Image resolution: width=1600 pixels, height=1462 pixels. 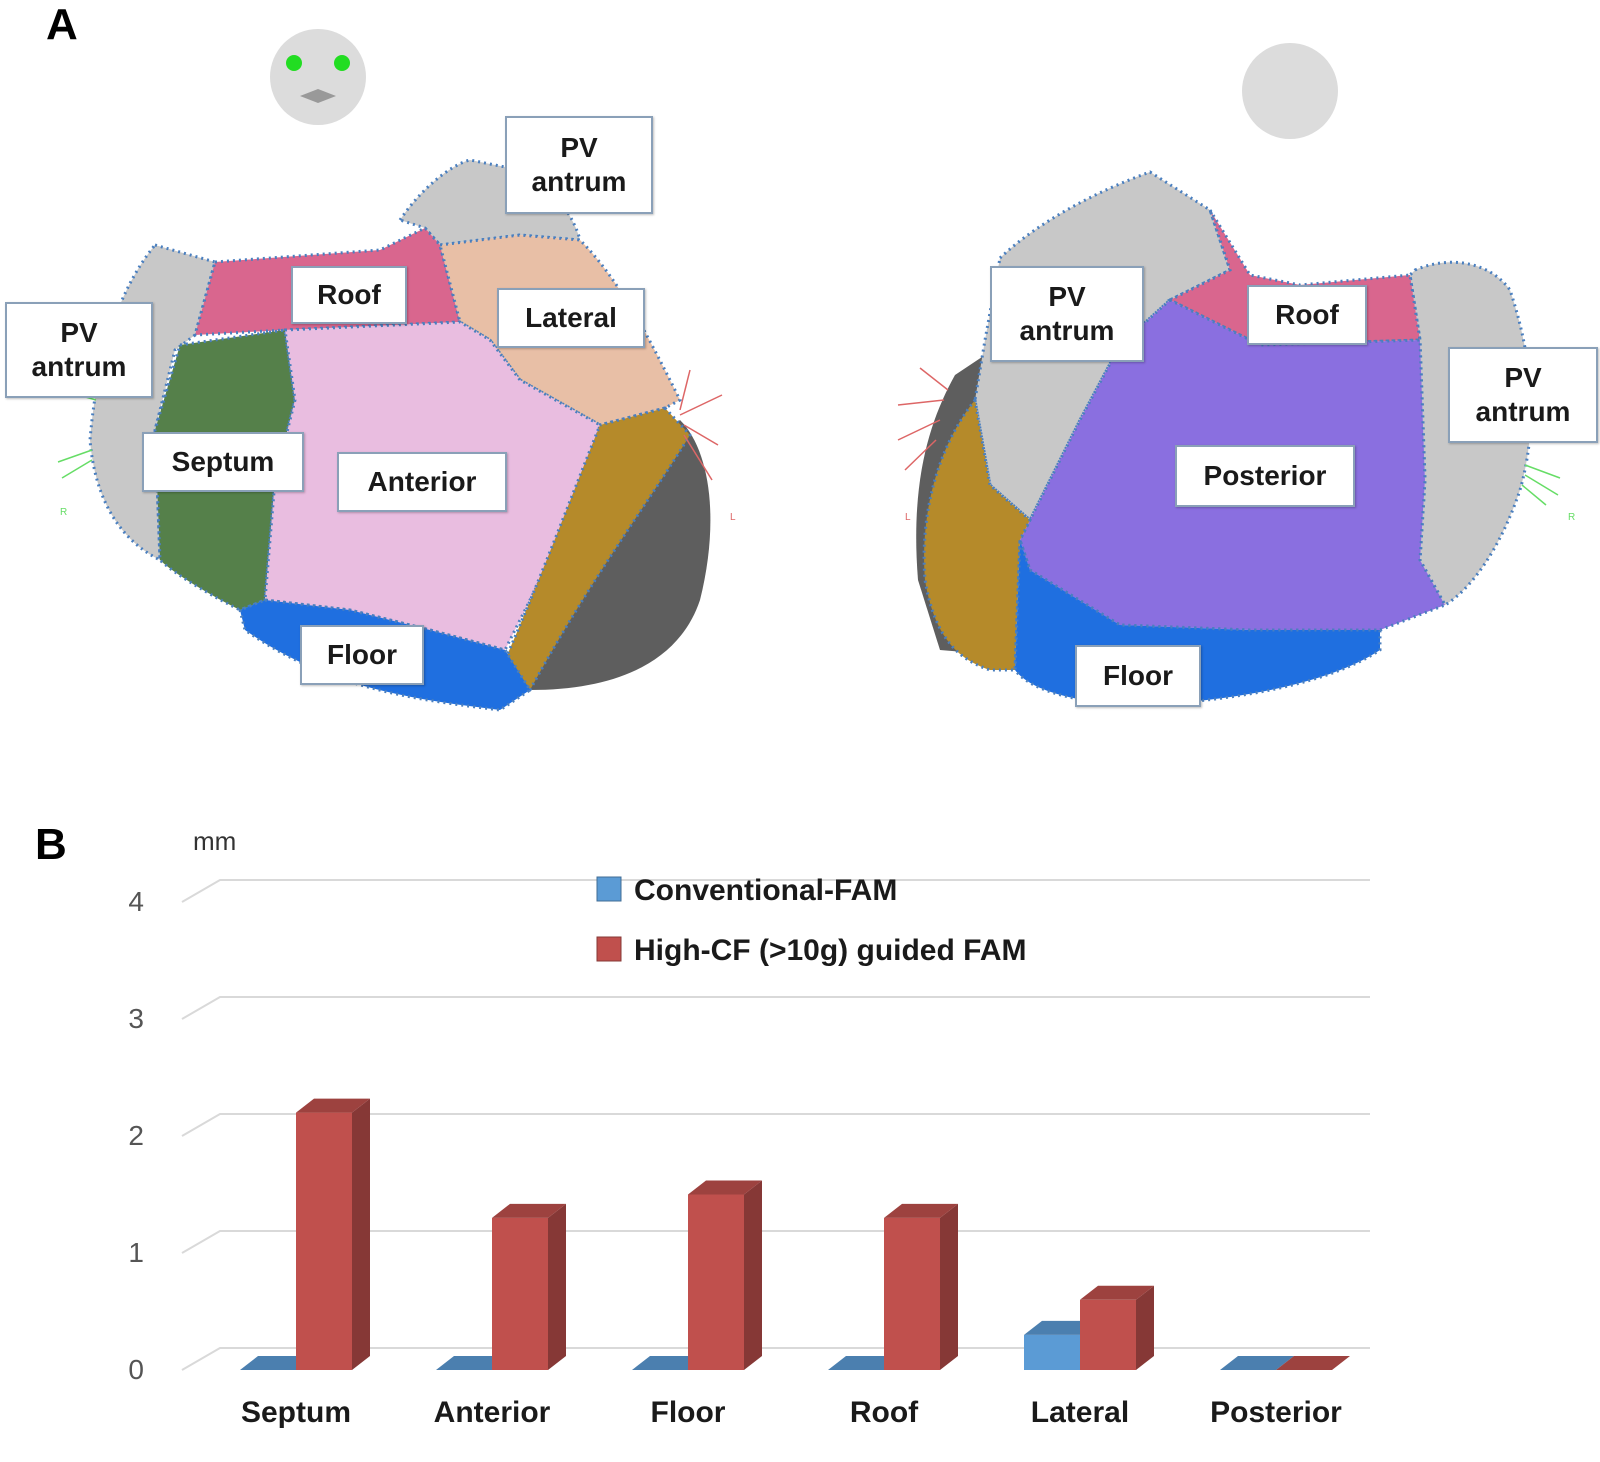 I want to click on label-pv-antrum-right-posterior: PV antrum, so click(x=1523, y=395).